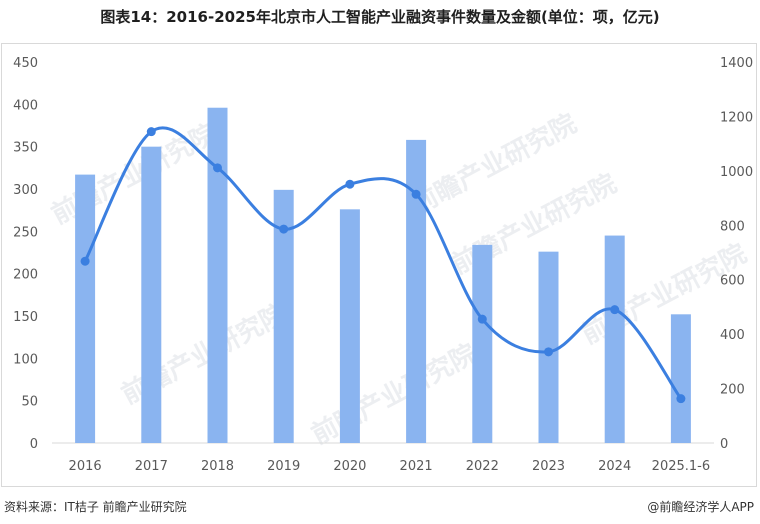 The height and width of the screenshot is (524, 760). I want to click on y-left-tick-label: 150, so click(25, 317).